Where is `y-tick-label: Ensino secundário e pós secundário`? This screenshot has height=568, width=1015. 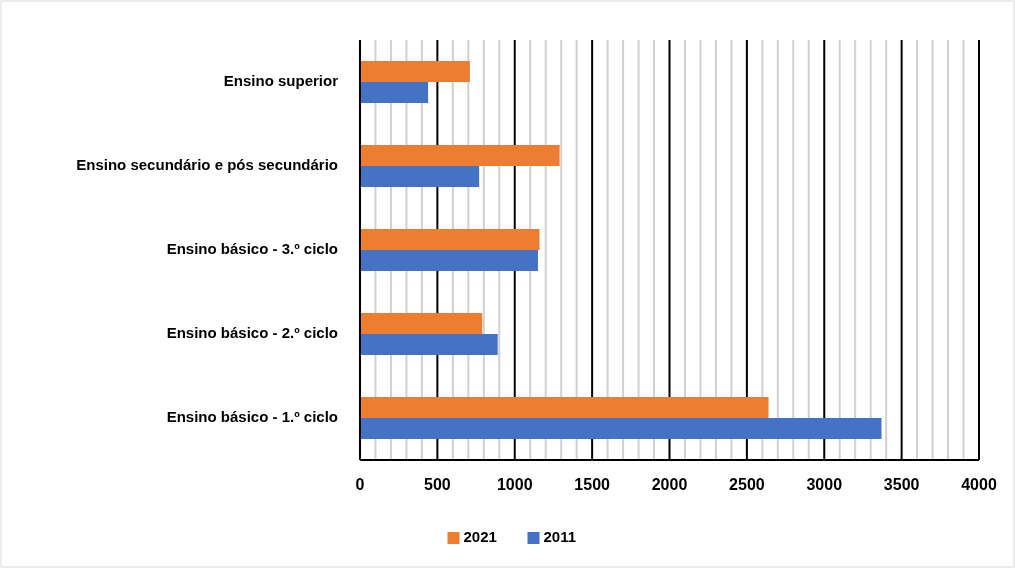
y-tick-label: Ensino secundário e pós secundário is located at coordinates (207, 164).